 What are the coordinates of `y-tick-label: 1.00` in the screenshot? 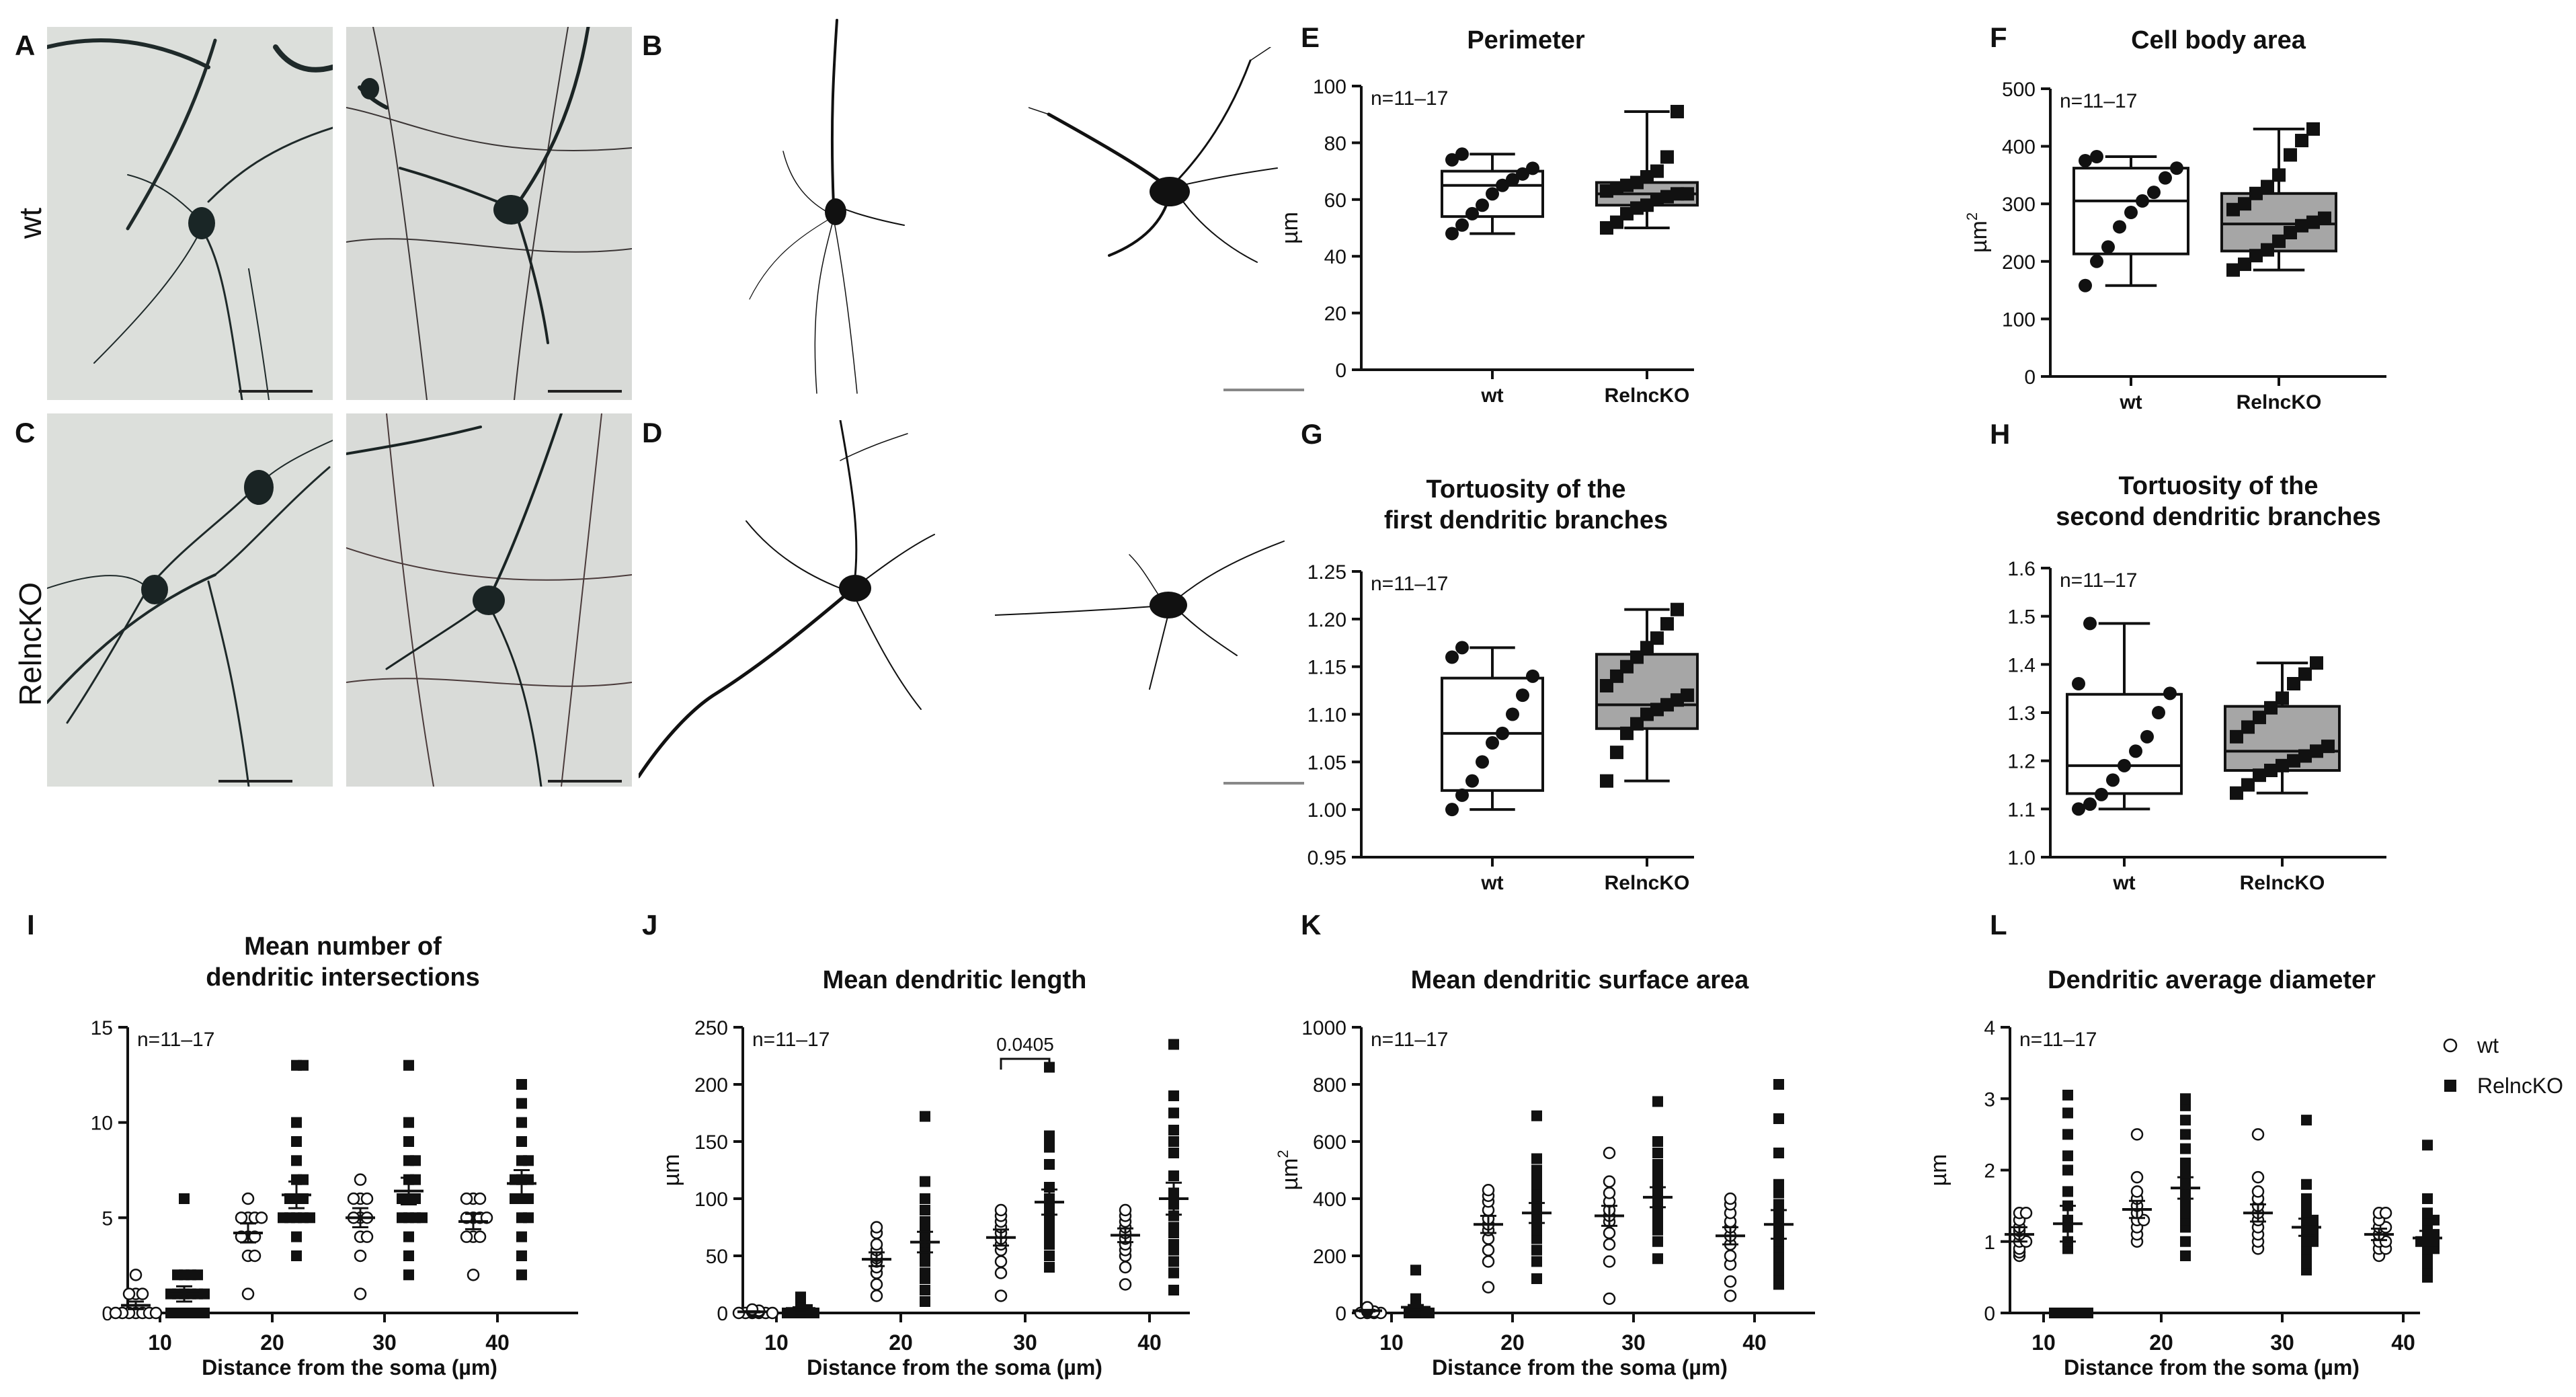 It's located at (1326, 811).